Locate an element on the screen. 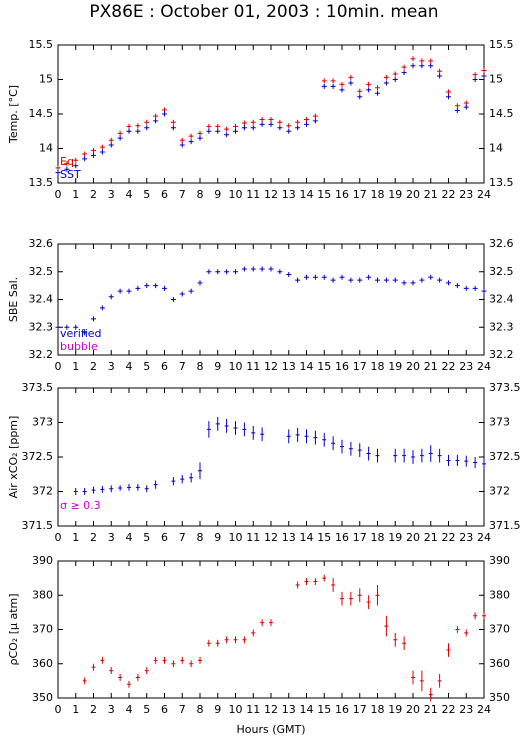  y-tick-label: 370 is located at coordinates (42, 629).